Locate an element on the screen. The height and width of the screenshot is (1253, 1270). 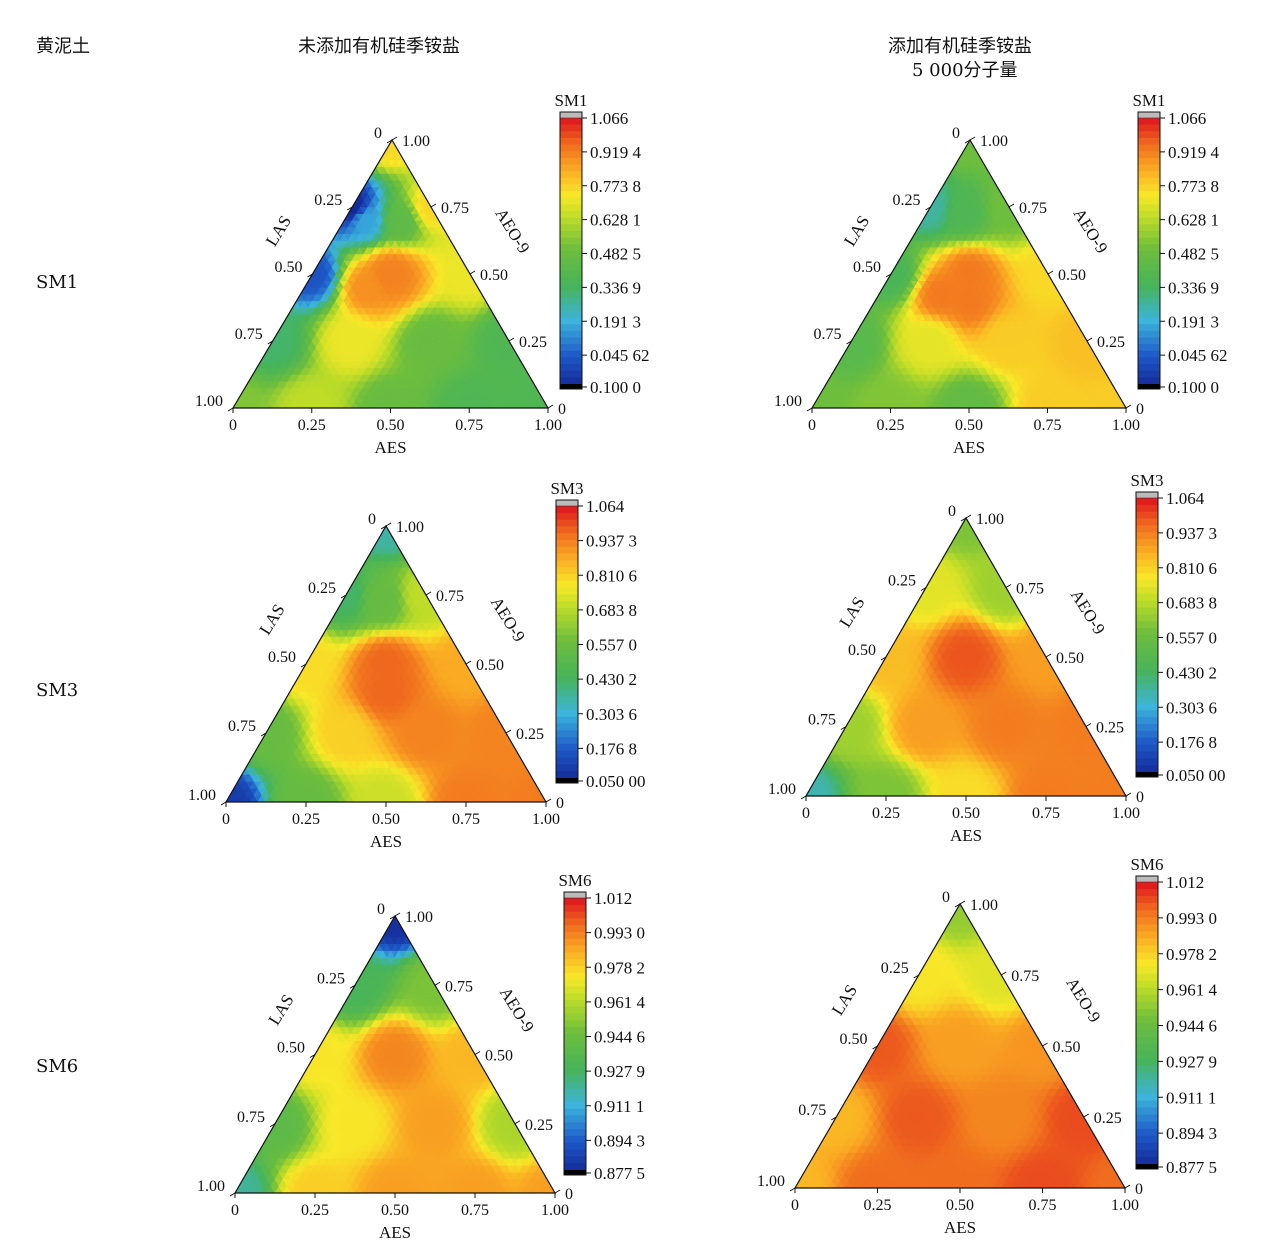
colorbar-tick-label: 0.683 8 is located at coordinates (611, 610).